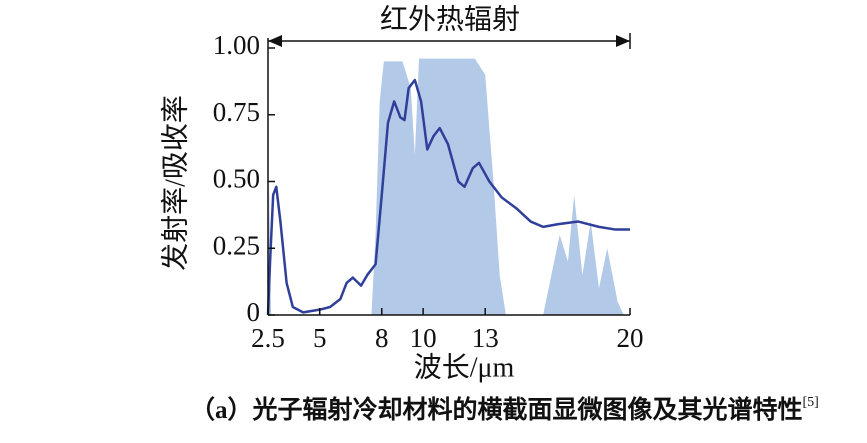  What do you see at coordinates (496, 409) in the screenshot?
I see `caption-text: （a）光子辐射冷却材料的横截面显微图像及其光谱特性` at bounding box center [496, 409].